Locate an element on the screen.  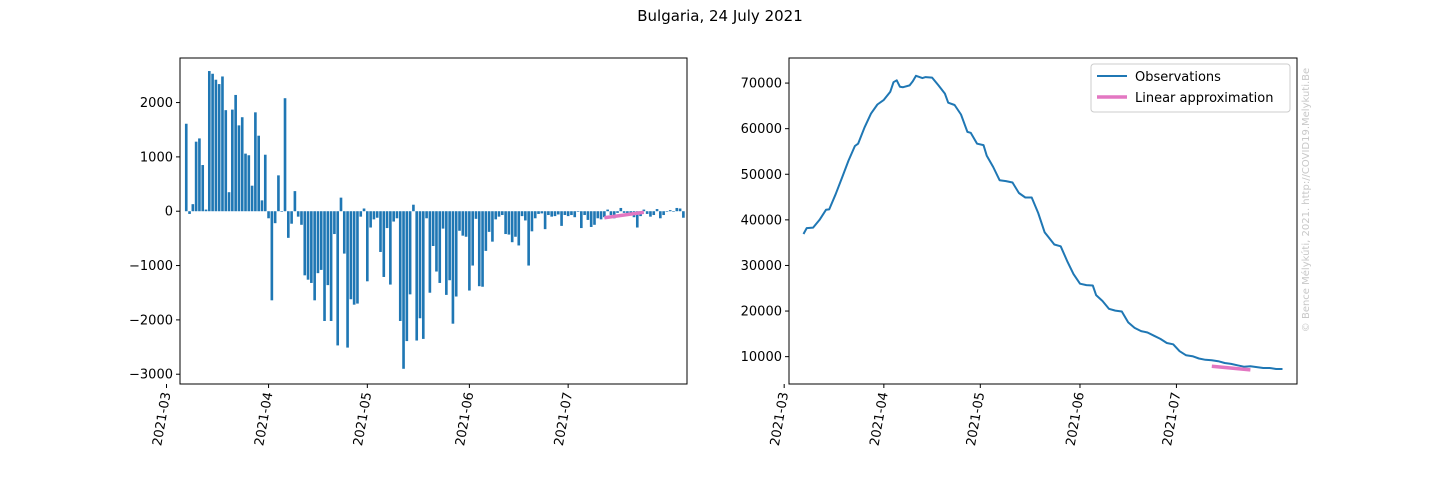
legend-label: Observations is located at coordinates (1178, 77).